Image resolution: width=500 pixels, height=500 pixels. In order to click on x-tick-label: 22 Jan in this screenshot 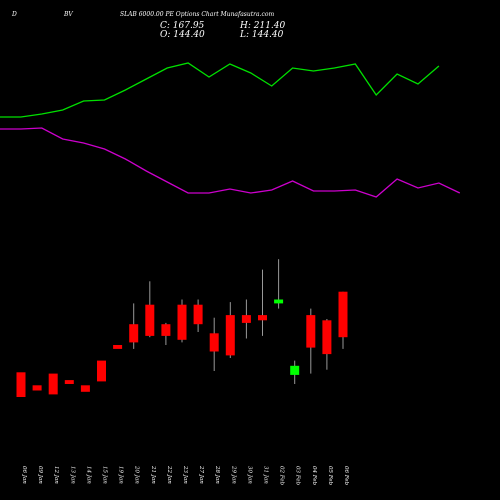, I will do `click(169, 474)`.